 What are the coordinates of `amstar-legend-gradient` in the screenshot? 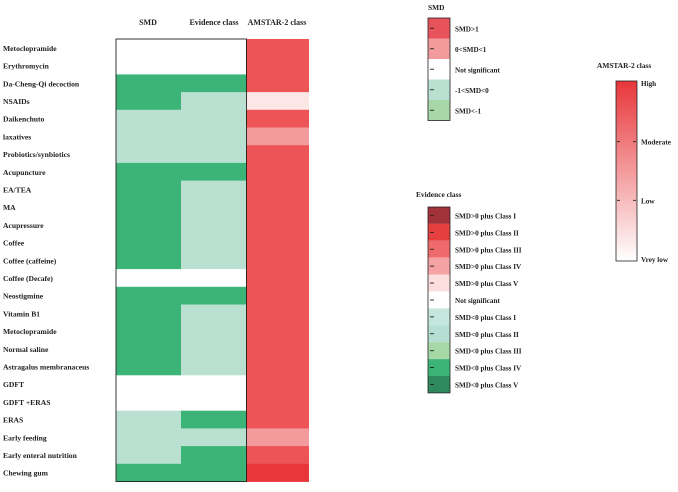 It's located at (626, 171).